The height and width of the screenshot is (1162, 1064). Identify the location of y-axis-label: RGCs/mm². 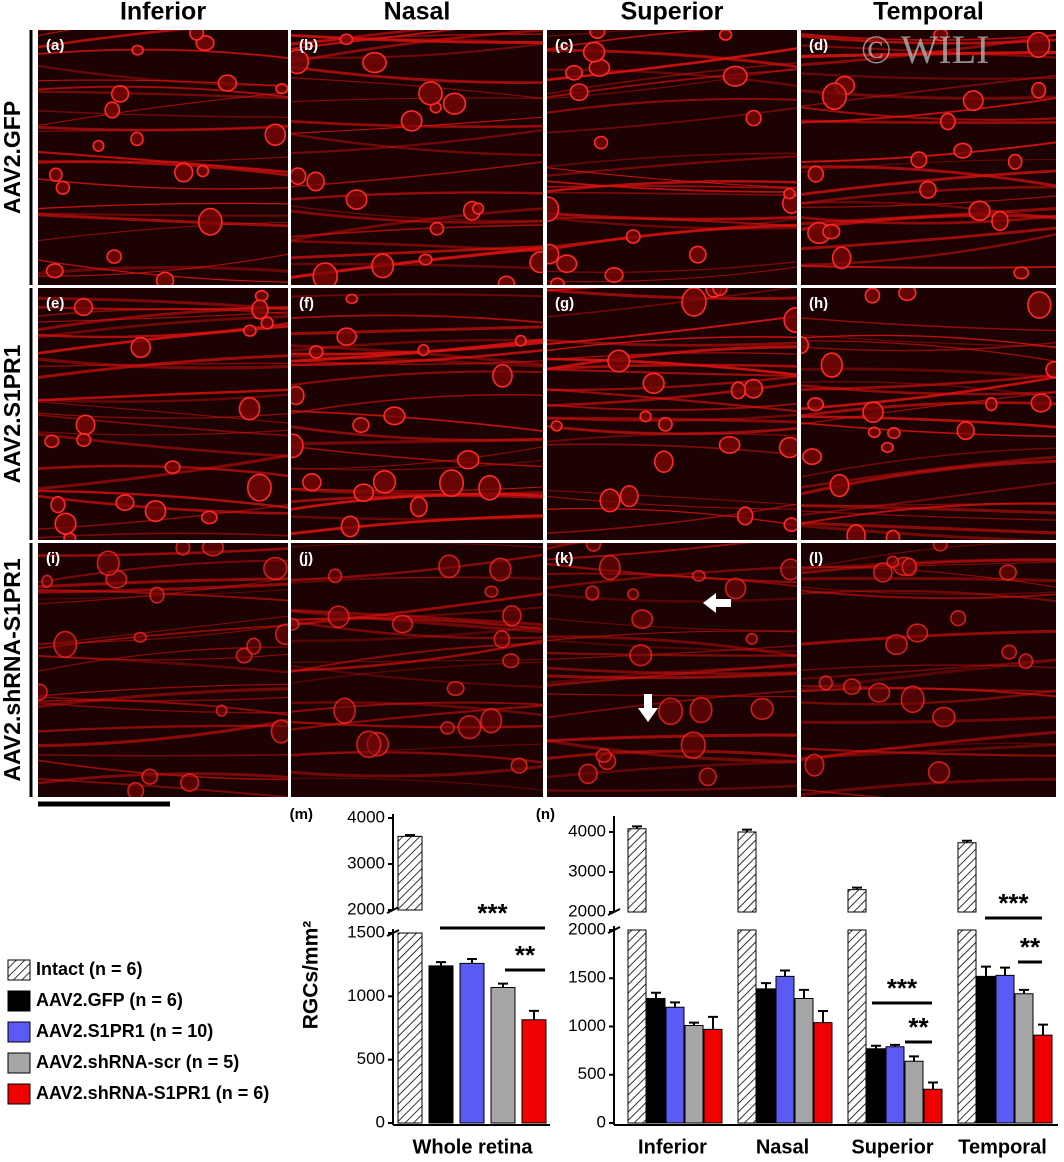
(311, 975).